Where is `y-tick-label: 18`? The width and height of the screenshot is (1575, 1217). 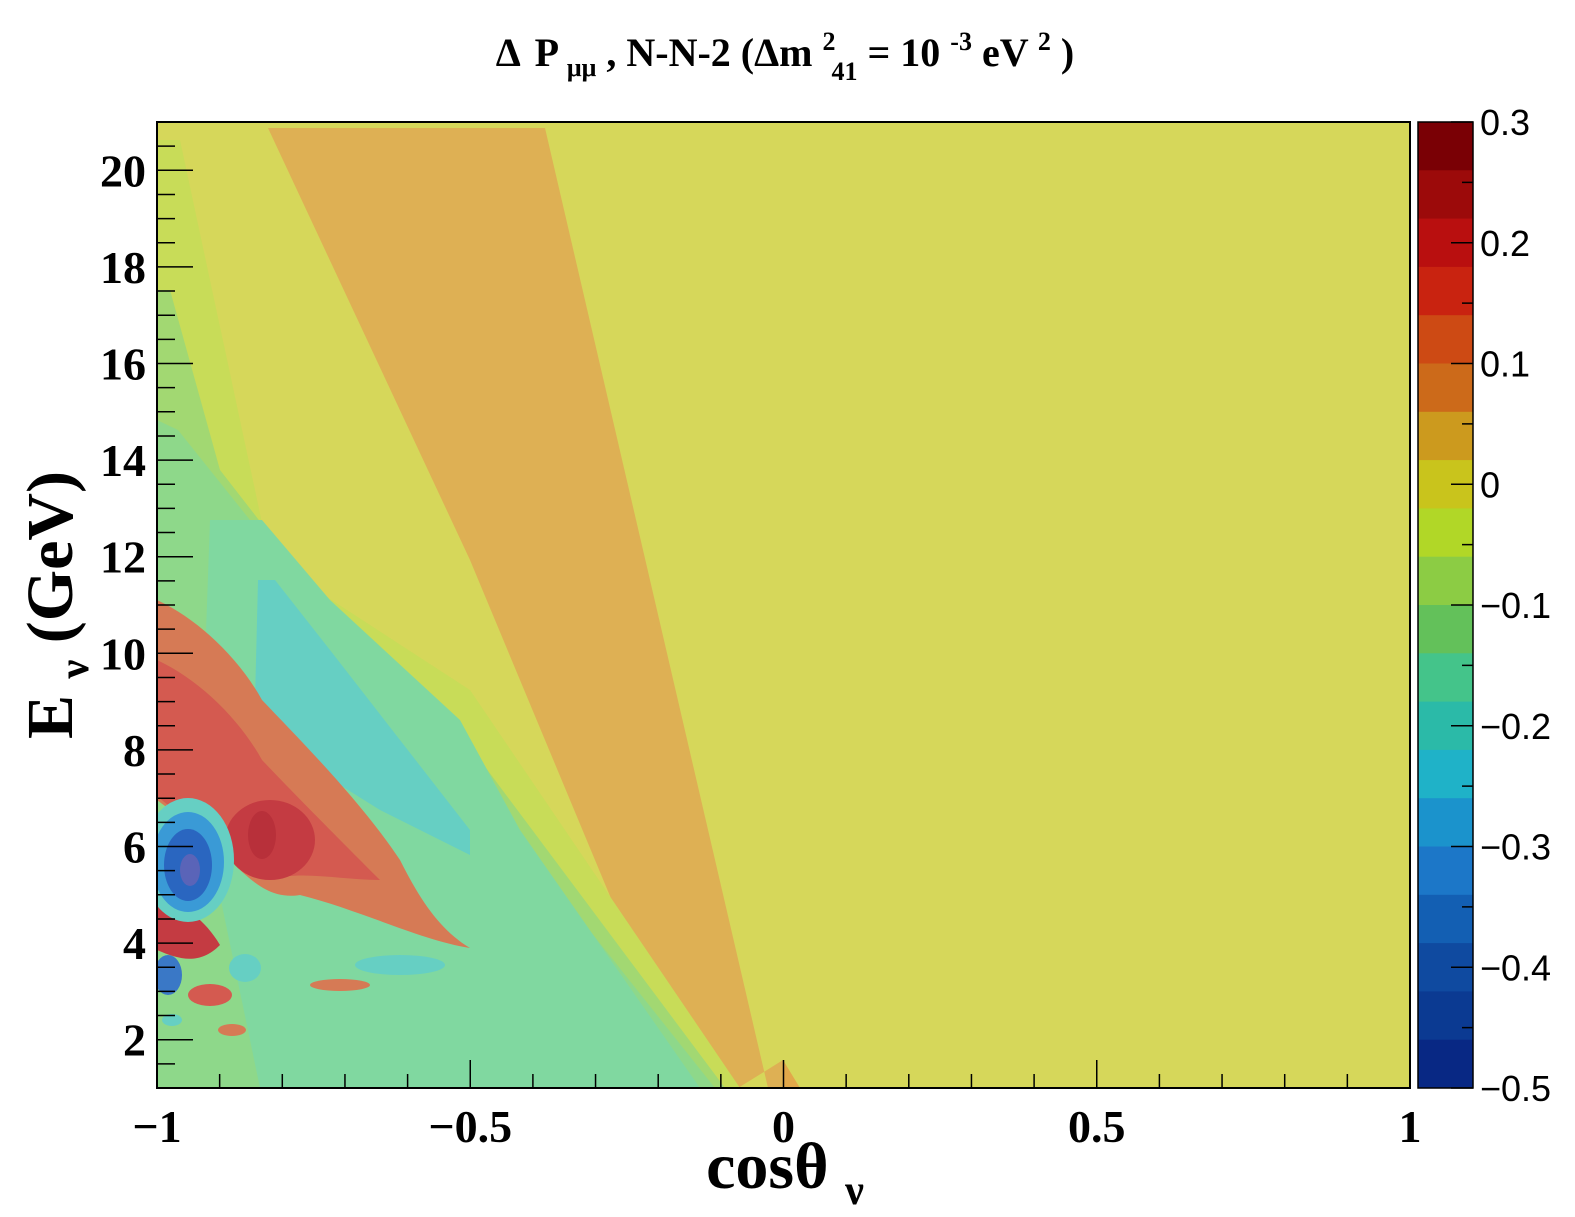
y-tick-label: 18 is located at coordinates (123, 267).